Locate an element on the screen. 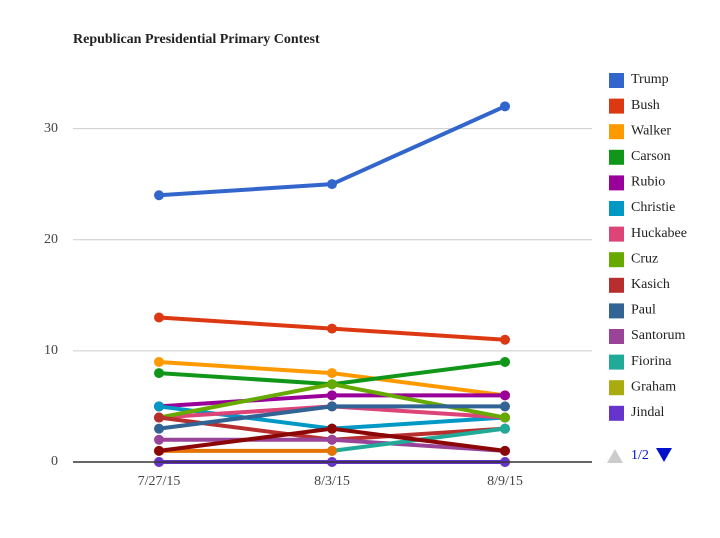  y-tick-label: 30 is located at coordinates (51, 128).